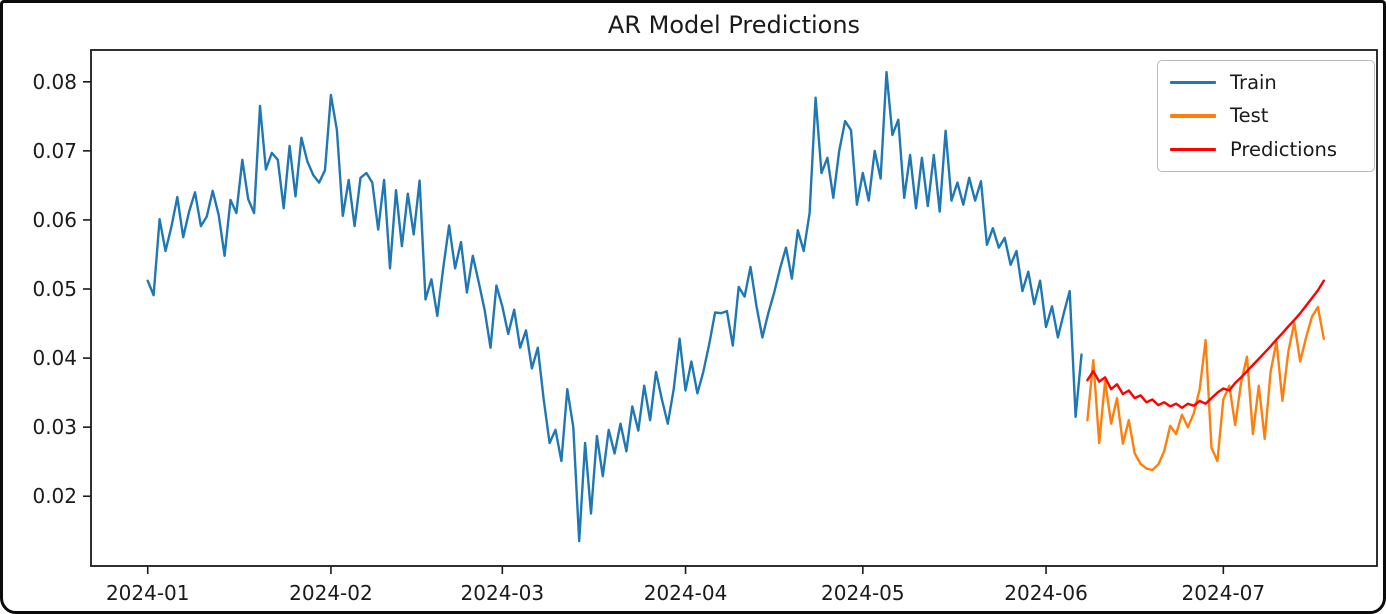  What do you see at coordinates (686, 593) in the screenshot?
I see `x-tick-label: 2024-04` at bounding box center [686, 593].